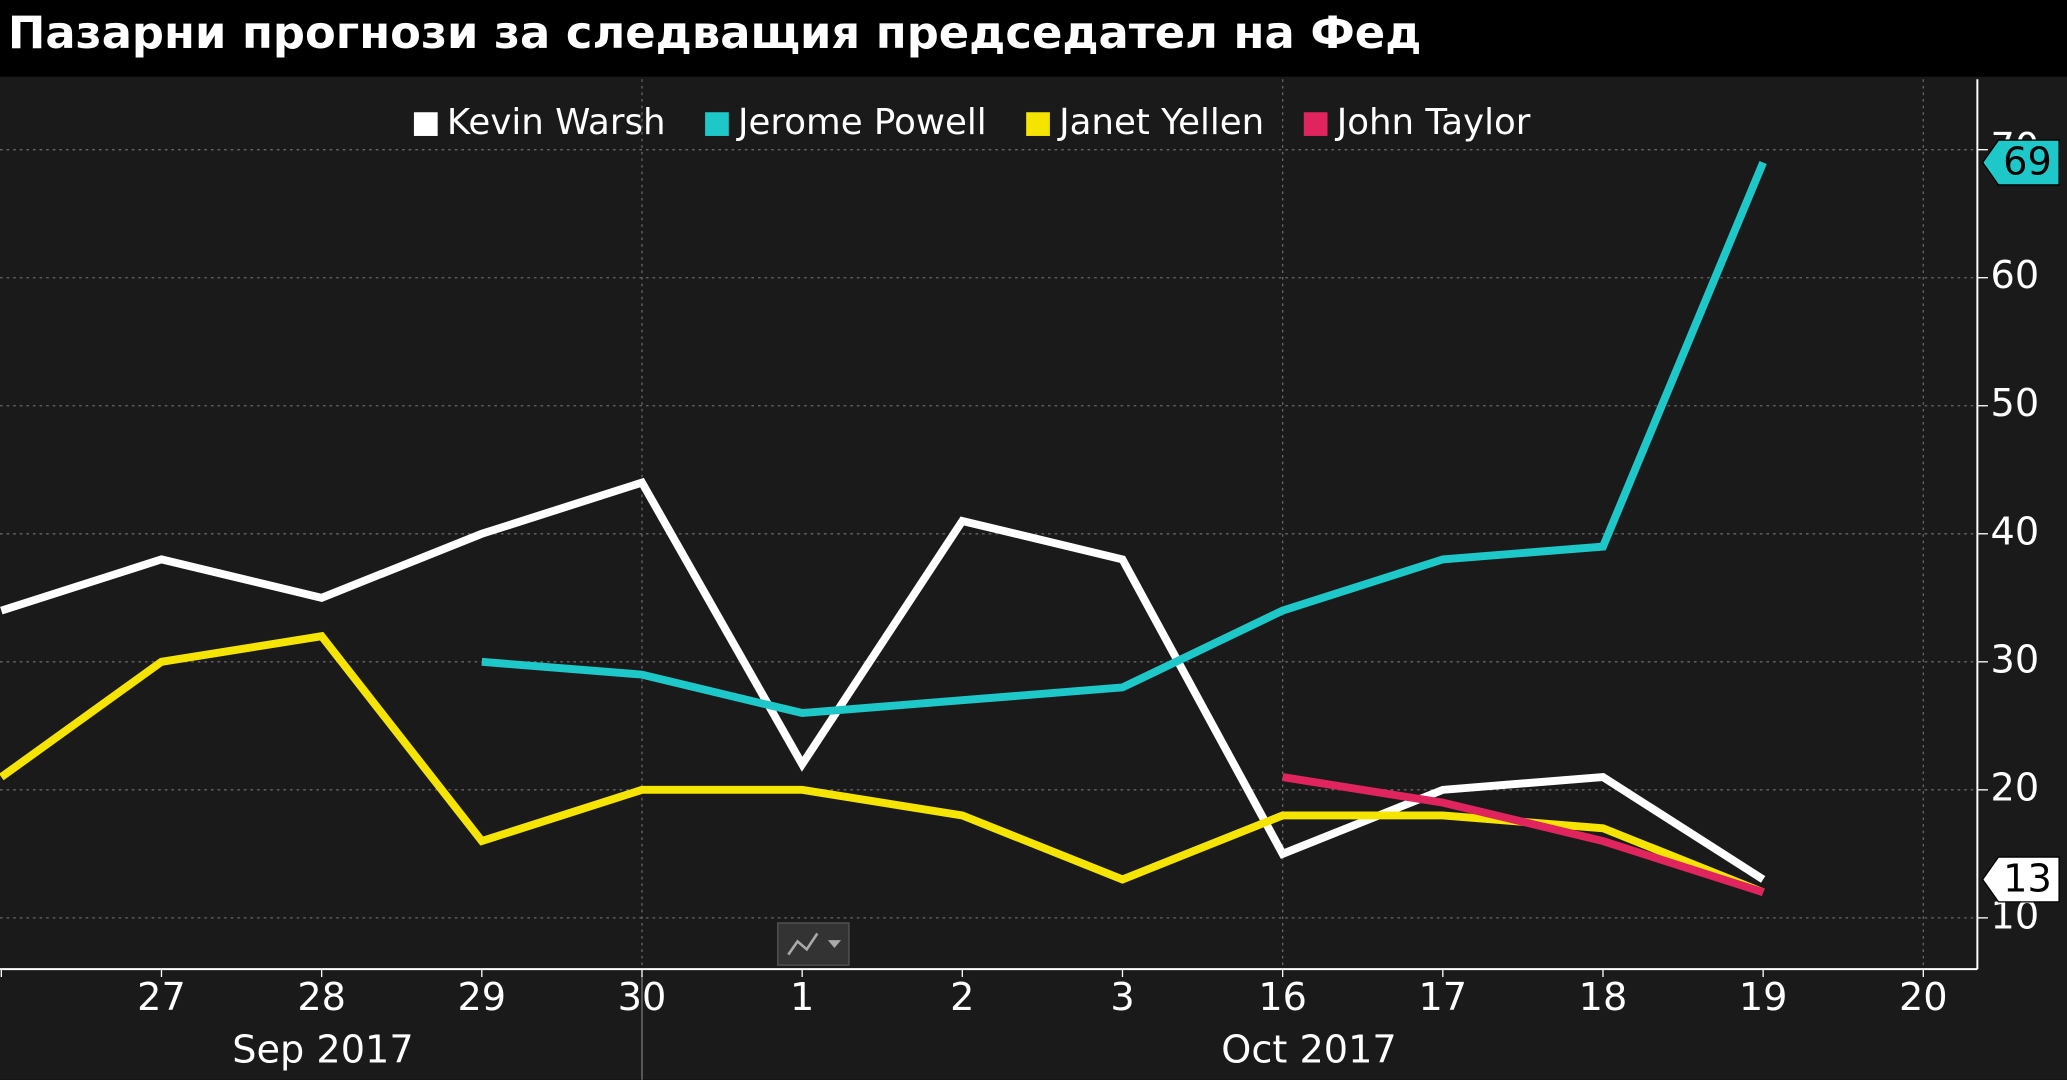 The width and height of the screenshot is (2067, 1080). I want to click on value-label: 69, so click(2027, 162).